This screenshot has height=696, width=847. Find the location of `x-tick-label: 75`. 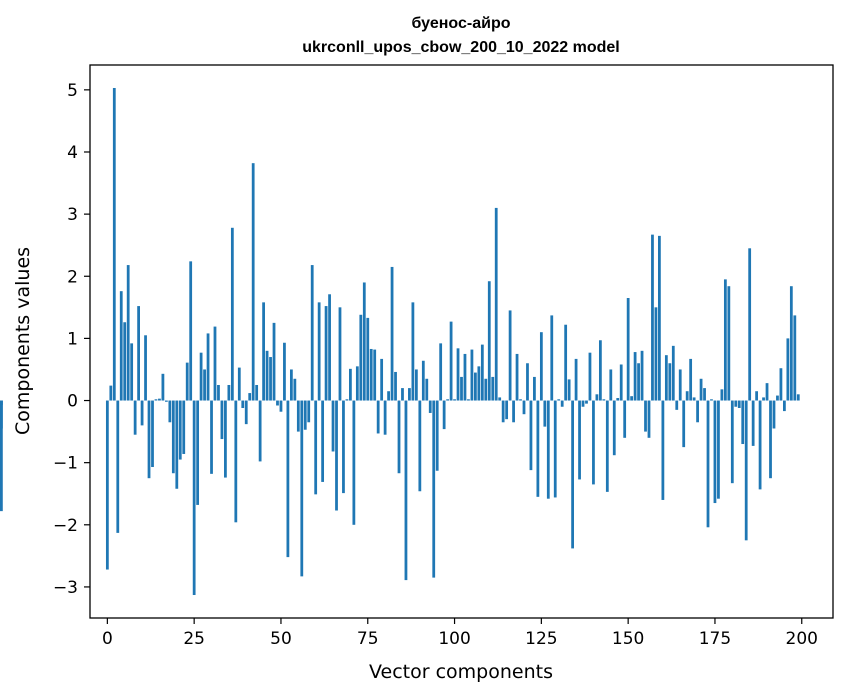

x-tick-label: 75 is located at coordinates (368, 639).